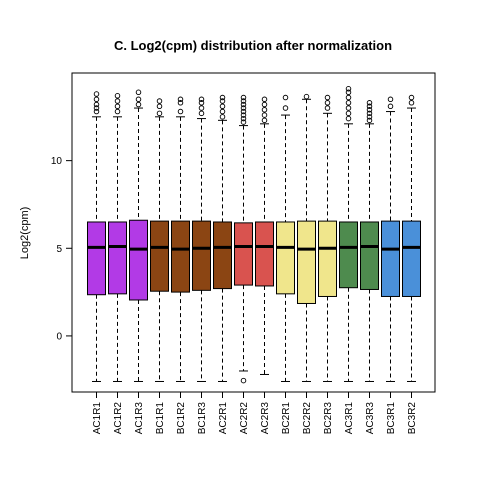  What do you see at coordinates (202, 418) in the screenshot?
I see `x-tick-label: BC1R3` at bounding box center [202, 418].